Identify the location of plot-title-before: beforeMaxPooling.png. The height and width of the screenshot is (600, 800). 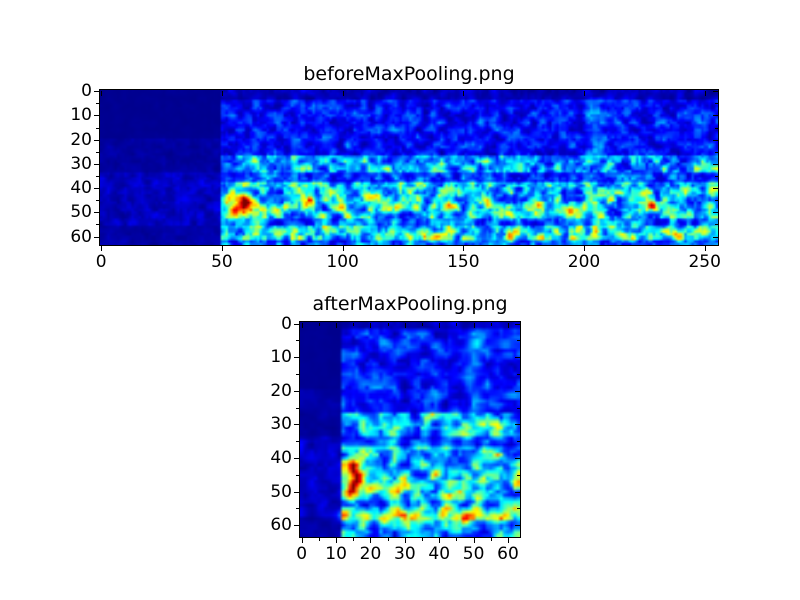
(409, 74).